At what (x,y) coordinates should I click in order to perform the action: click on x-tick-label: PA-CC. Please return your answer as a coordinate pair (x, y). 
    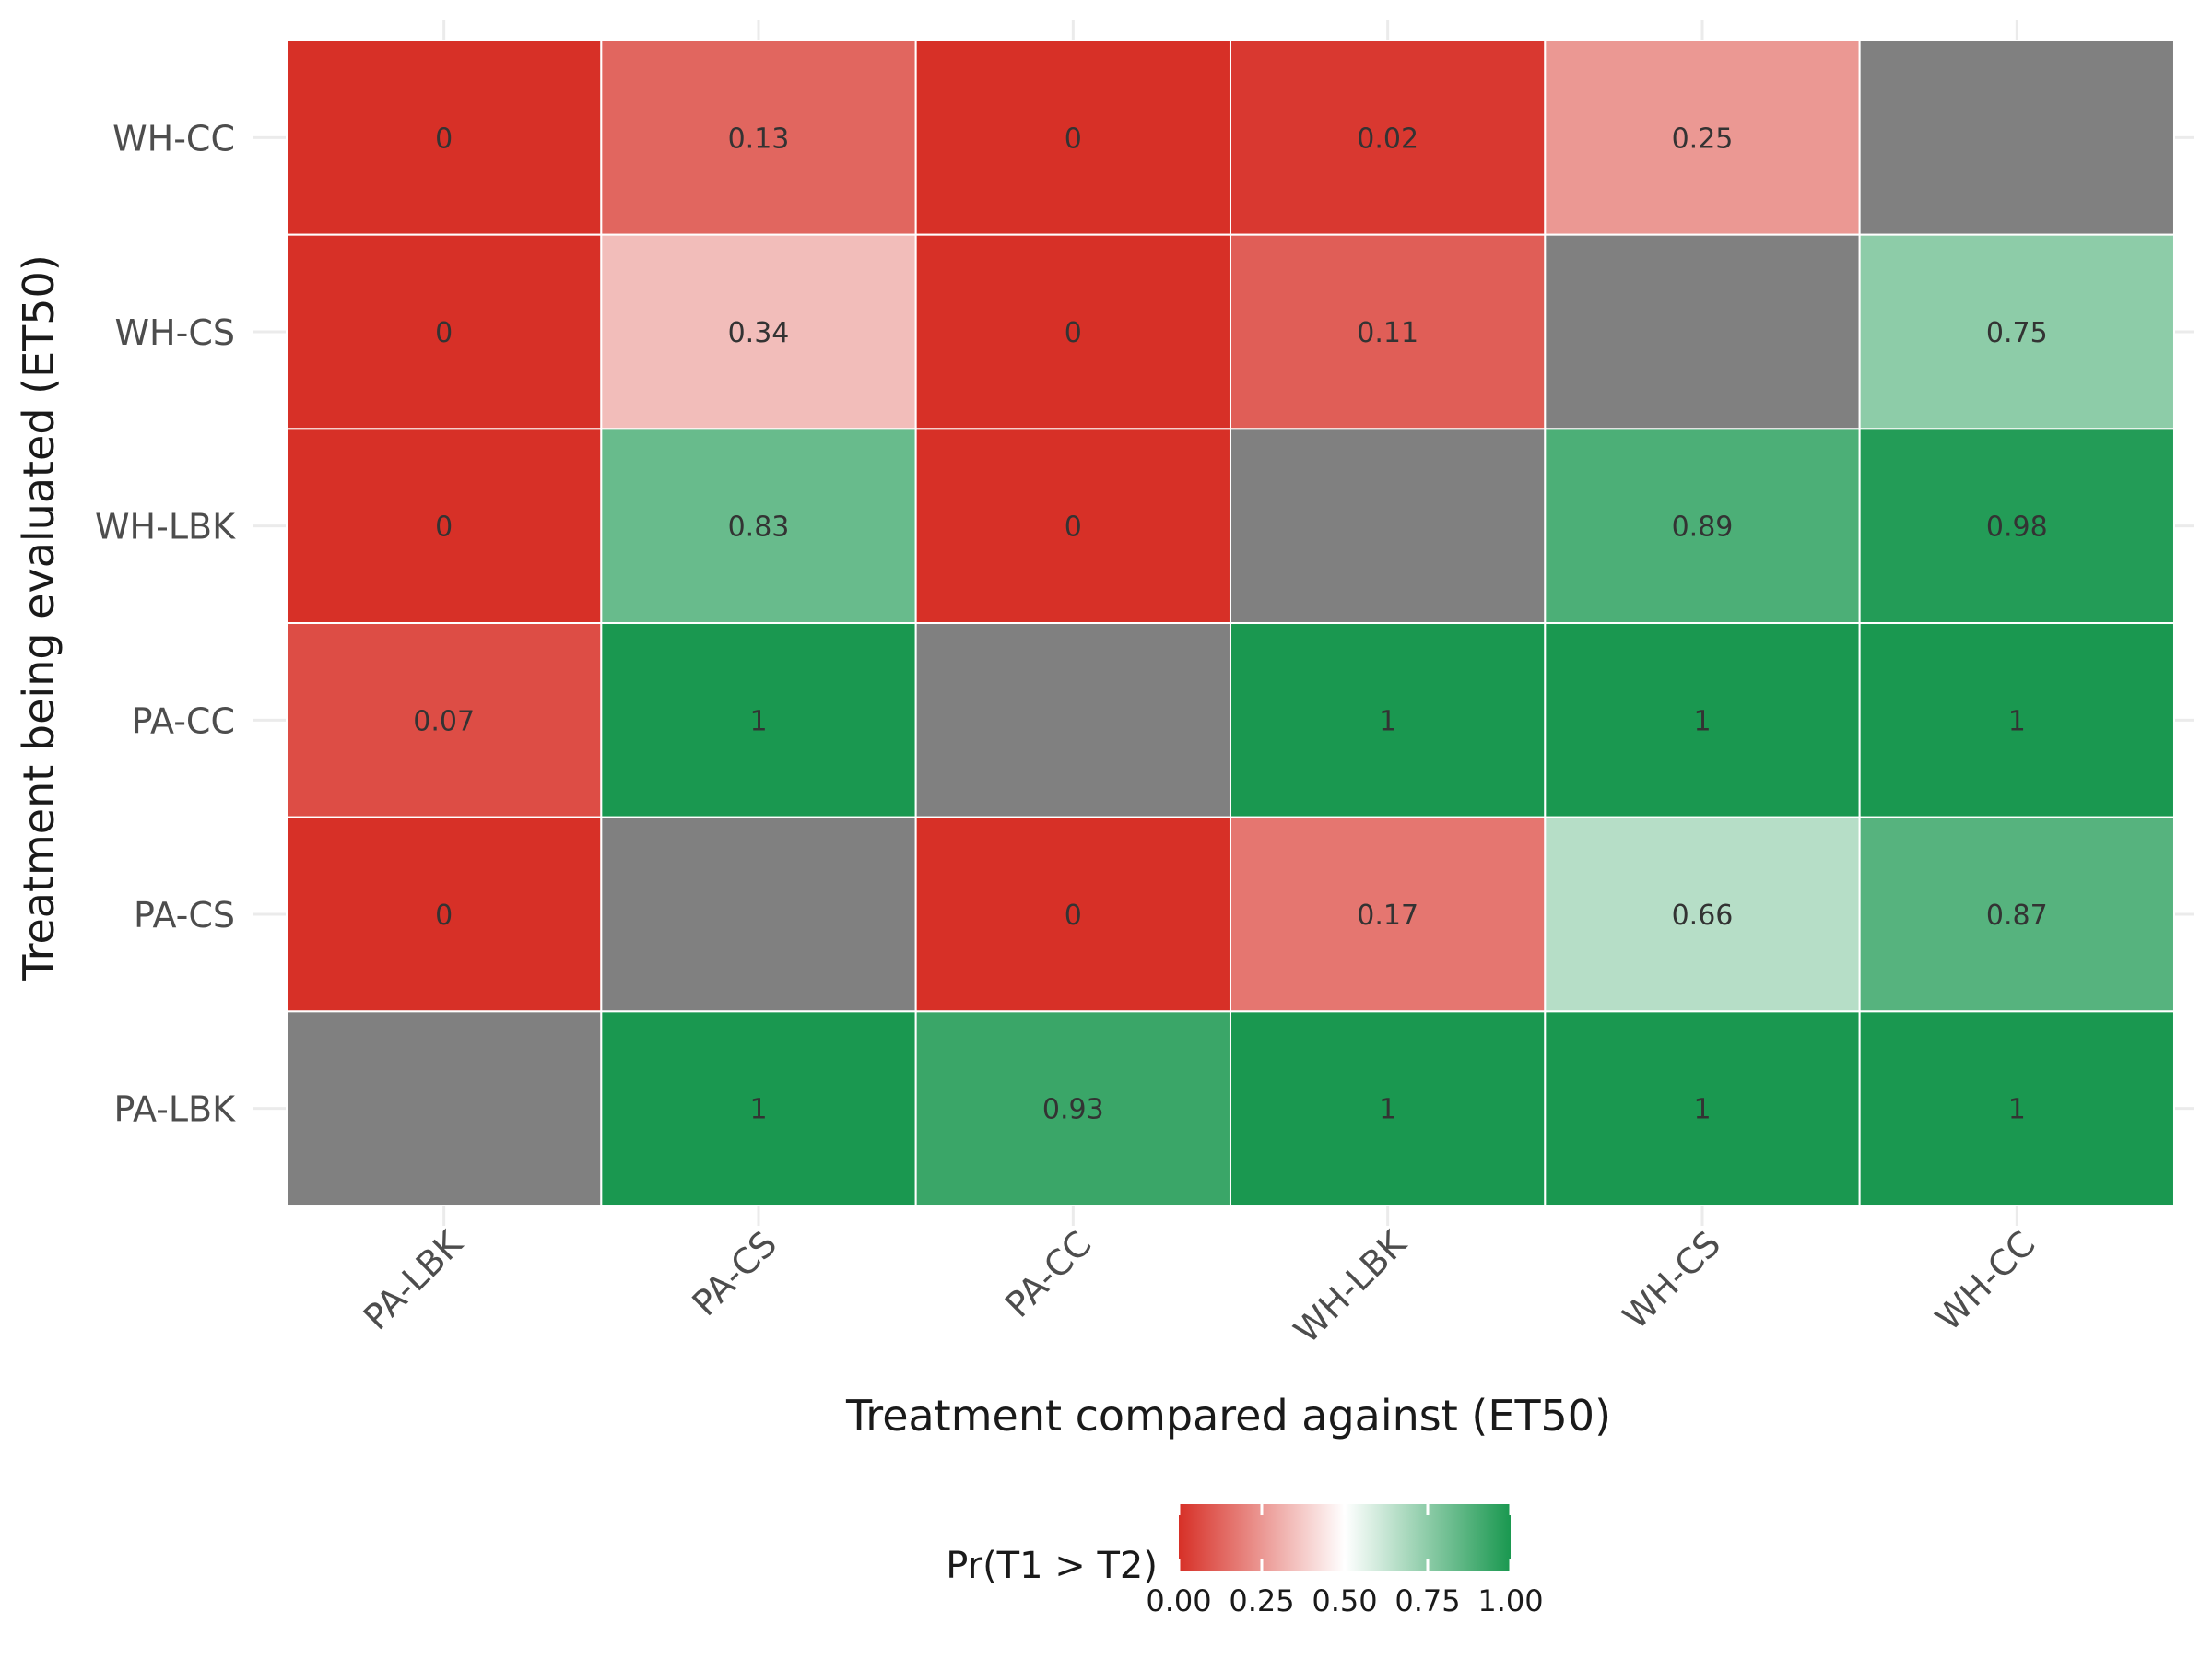
    Looking at the image, I should click on (1048, 1274).